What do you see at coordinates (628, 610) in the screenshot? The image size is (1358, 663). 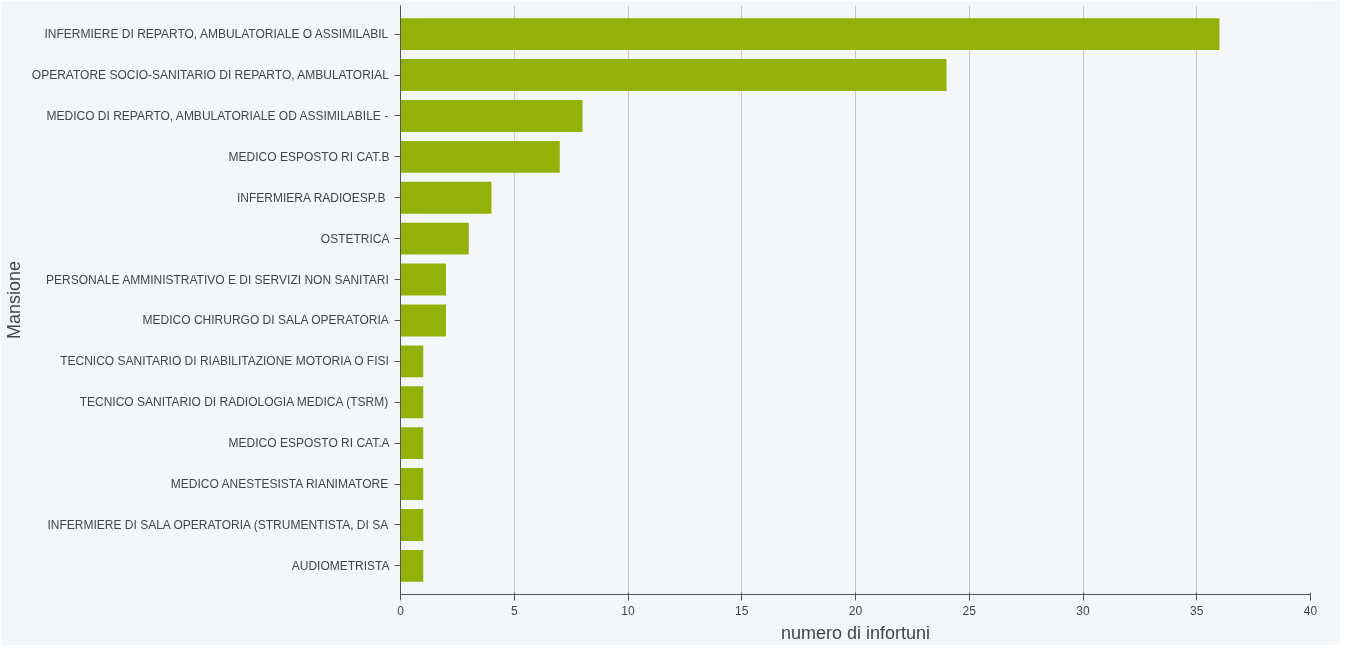 I see `x-tick-label: 10` at bounding box center [628, 610].